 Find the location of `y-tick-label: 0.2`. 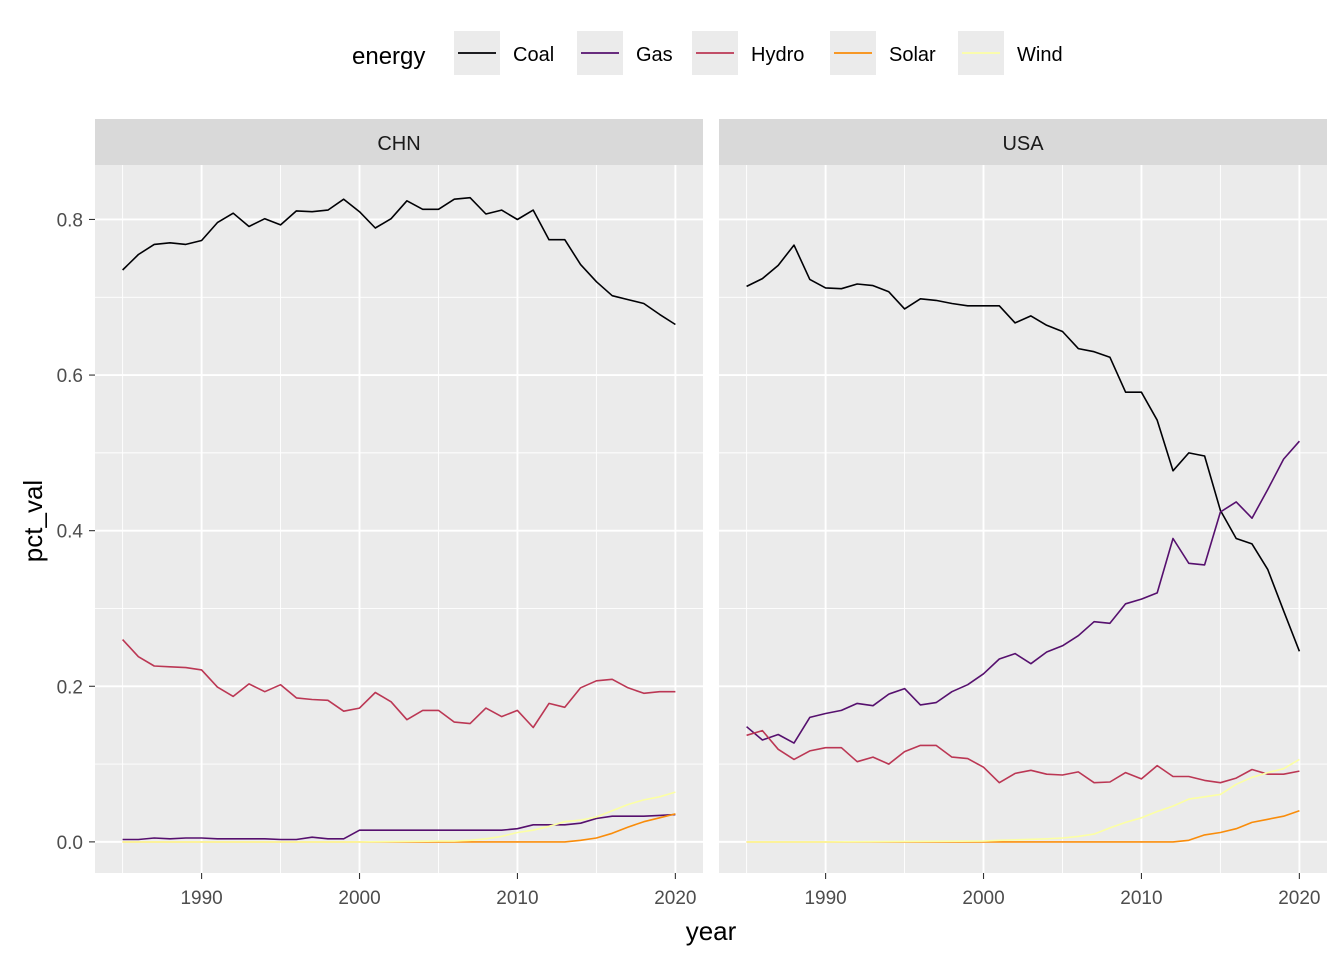

y-tick-label: 0.2 is located at coordinates (70, 687).